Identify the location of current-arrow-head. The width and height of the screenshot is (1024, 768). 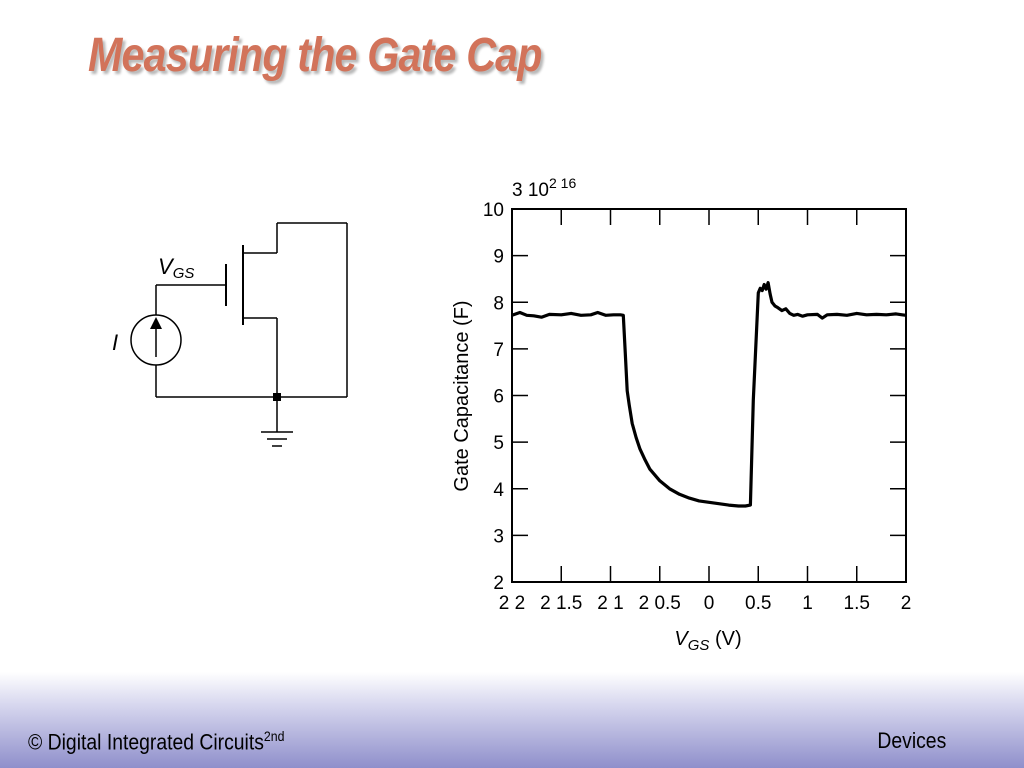
(156, 323).